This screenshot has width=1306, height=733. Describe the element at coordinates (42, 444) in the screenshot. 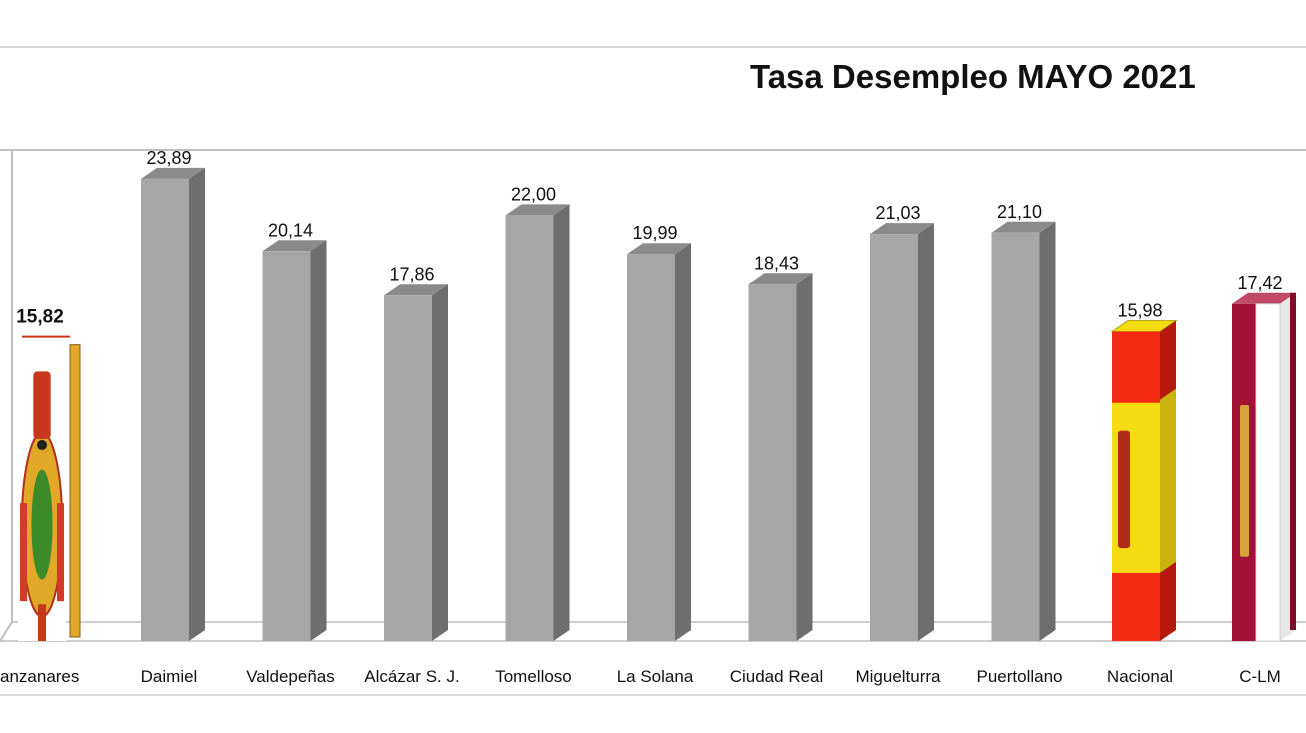

I see `arms-eagle-head` at that location.